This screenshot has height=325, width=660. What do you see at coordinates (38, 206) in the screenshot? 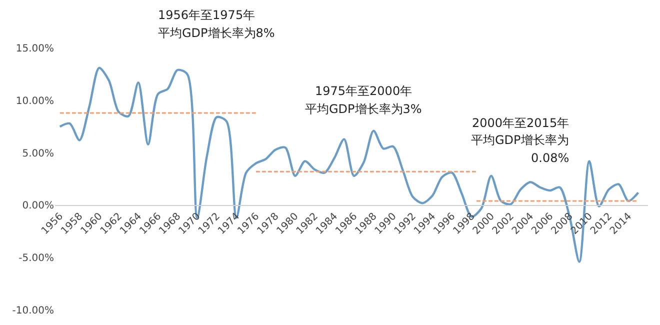
I see `y-tick-label: 0.00%` at bounding box center [38, 206].